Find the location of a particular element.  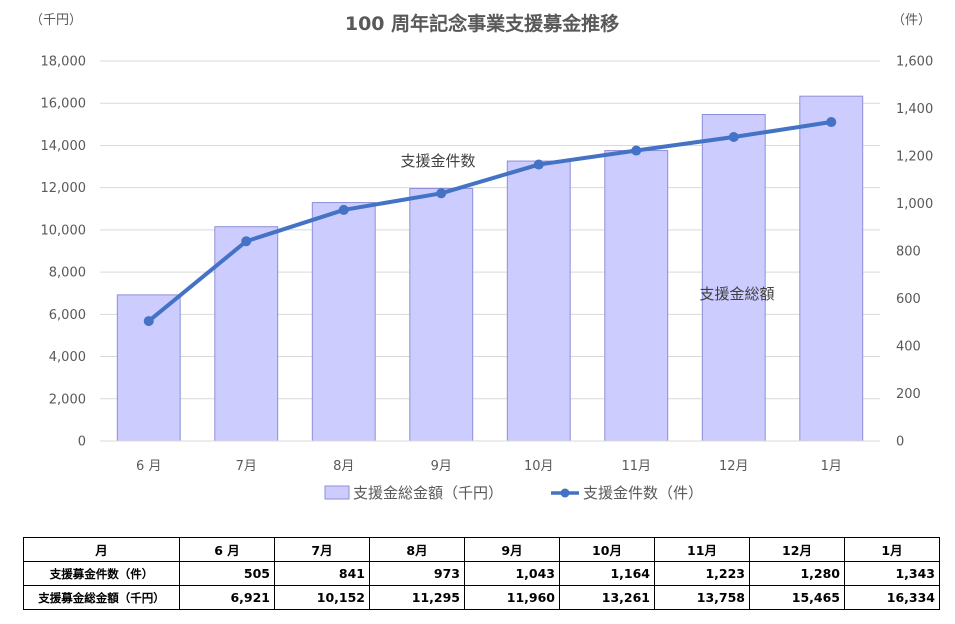

left-tick-label: 8,000 is located at coordinates (67, 273).